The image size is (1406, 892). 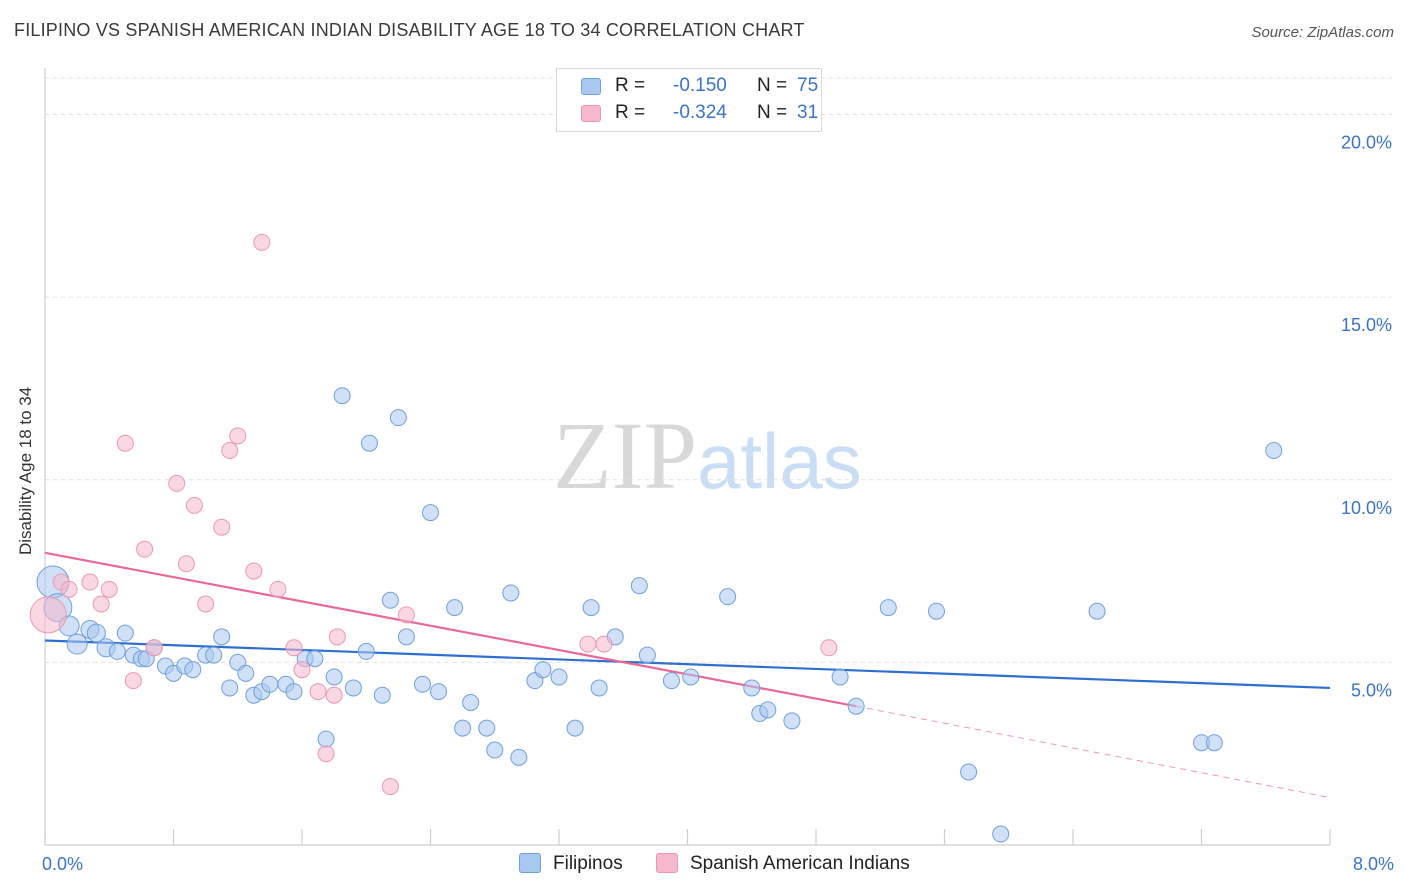 What do you see at coordinates (630, 112) in the screenshot?
I see `legend-r-label: R =` at bounding box center [630, 112].